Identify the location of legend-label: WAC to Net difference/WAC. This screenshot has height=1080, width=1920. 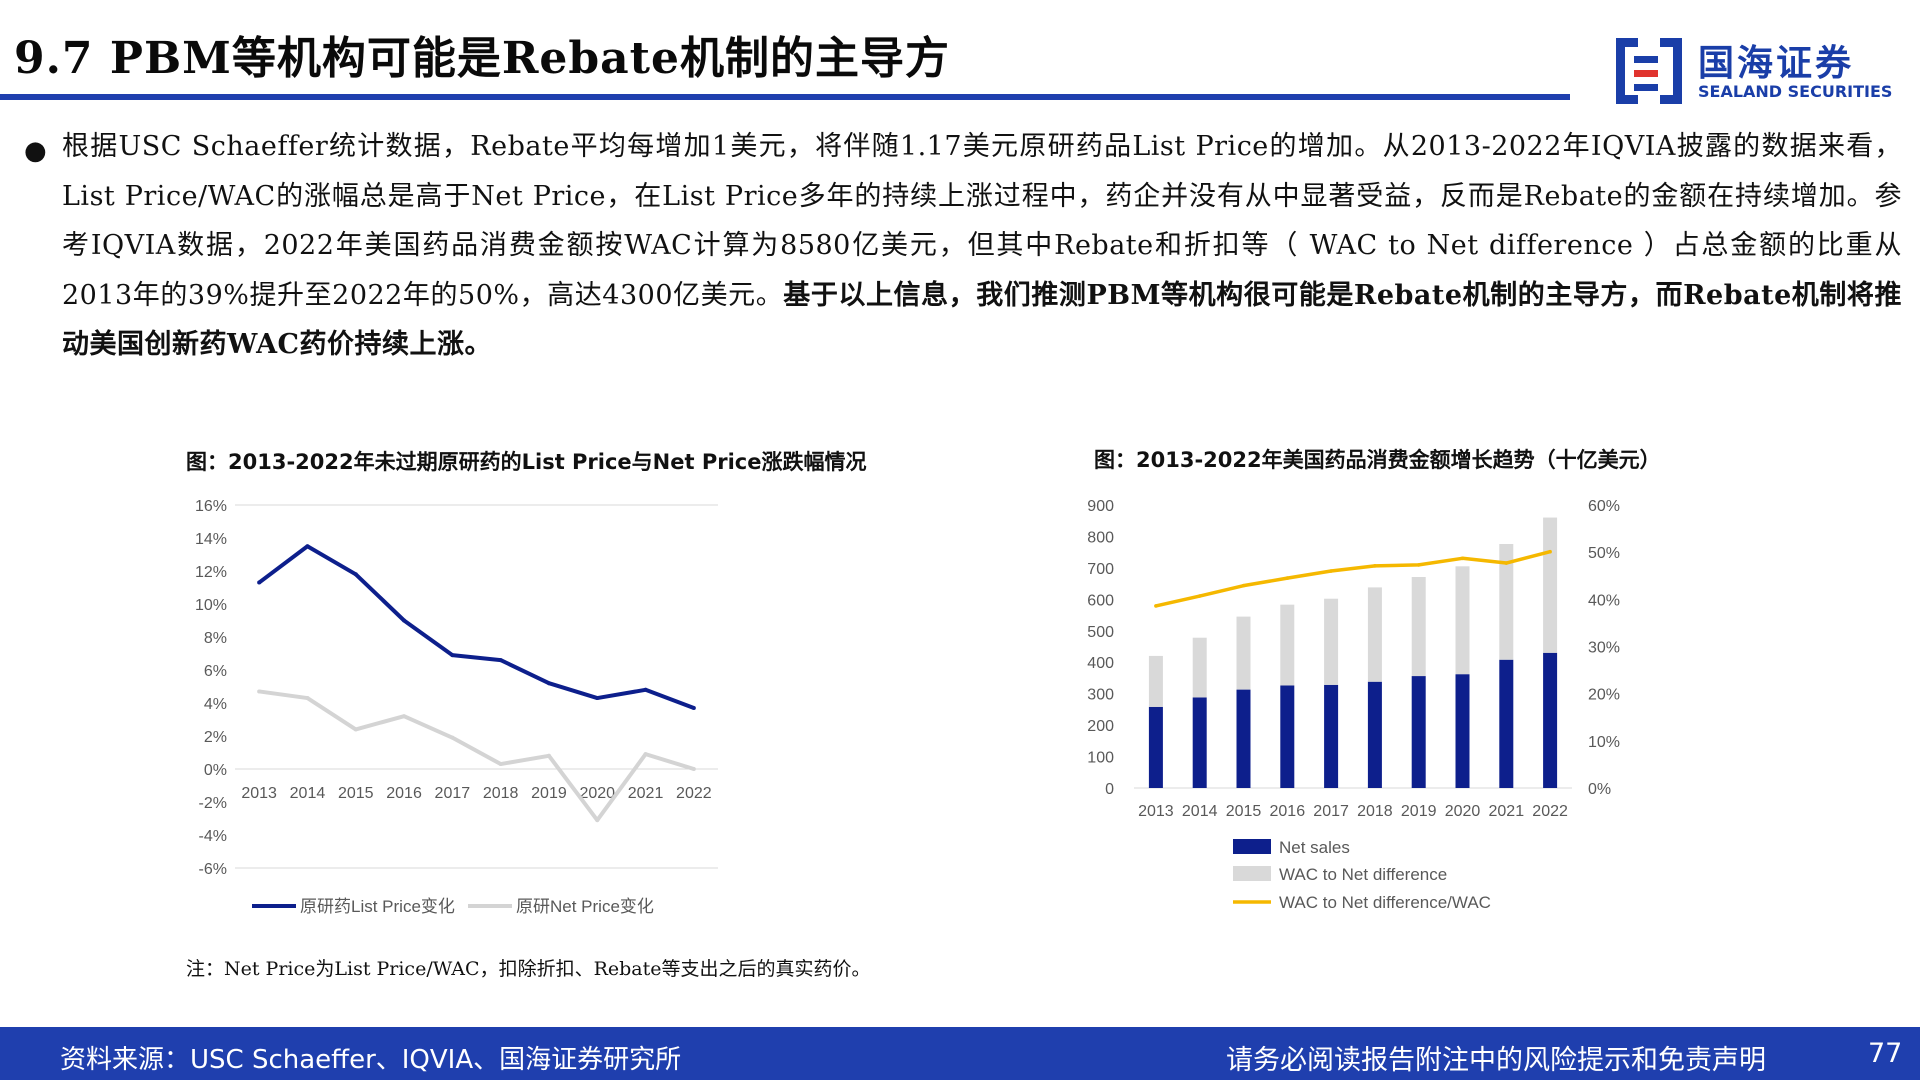
(1385, 902).